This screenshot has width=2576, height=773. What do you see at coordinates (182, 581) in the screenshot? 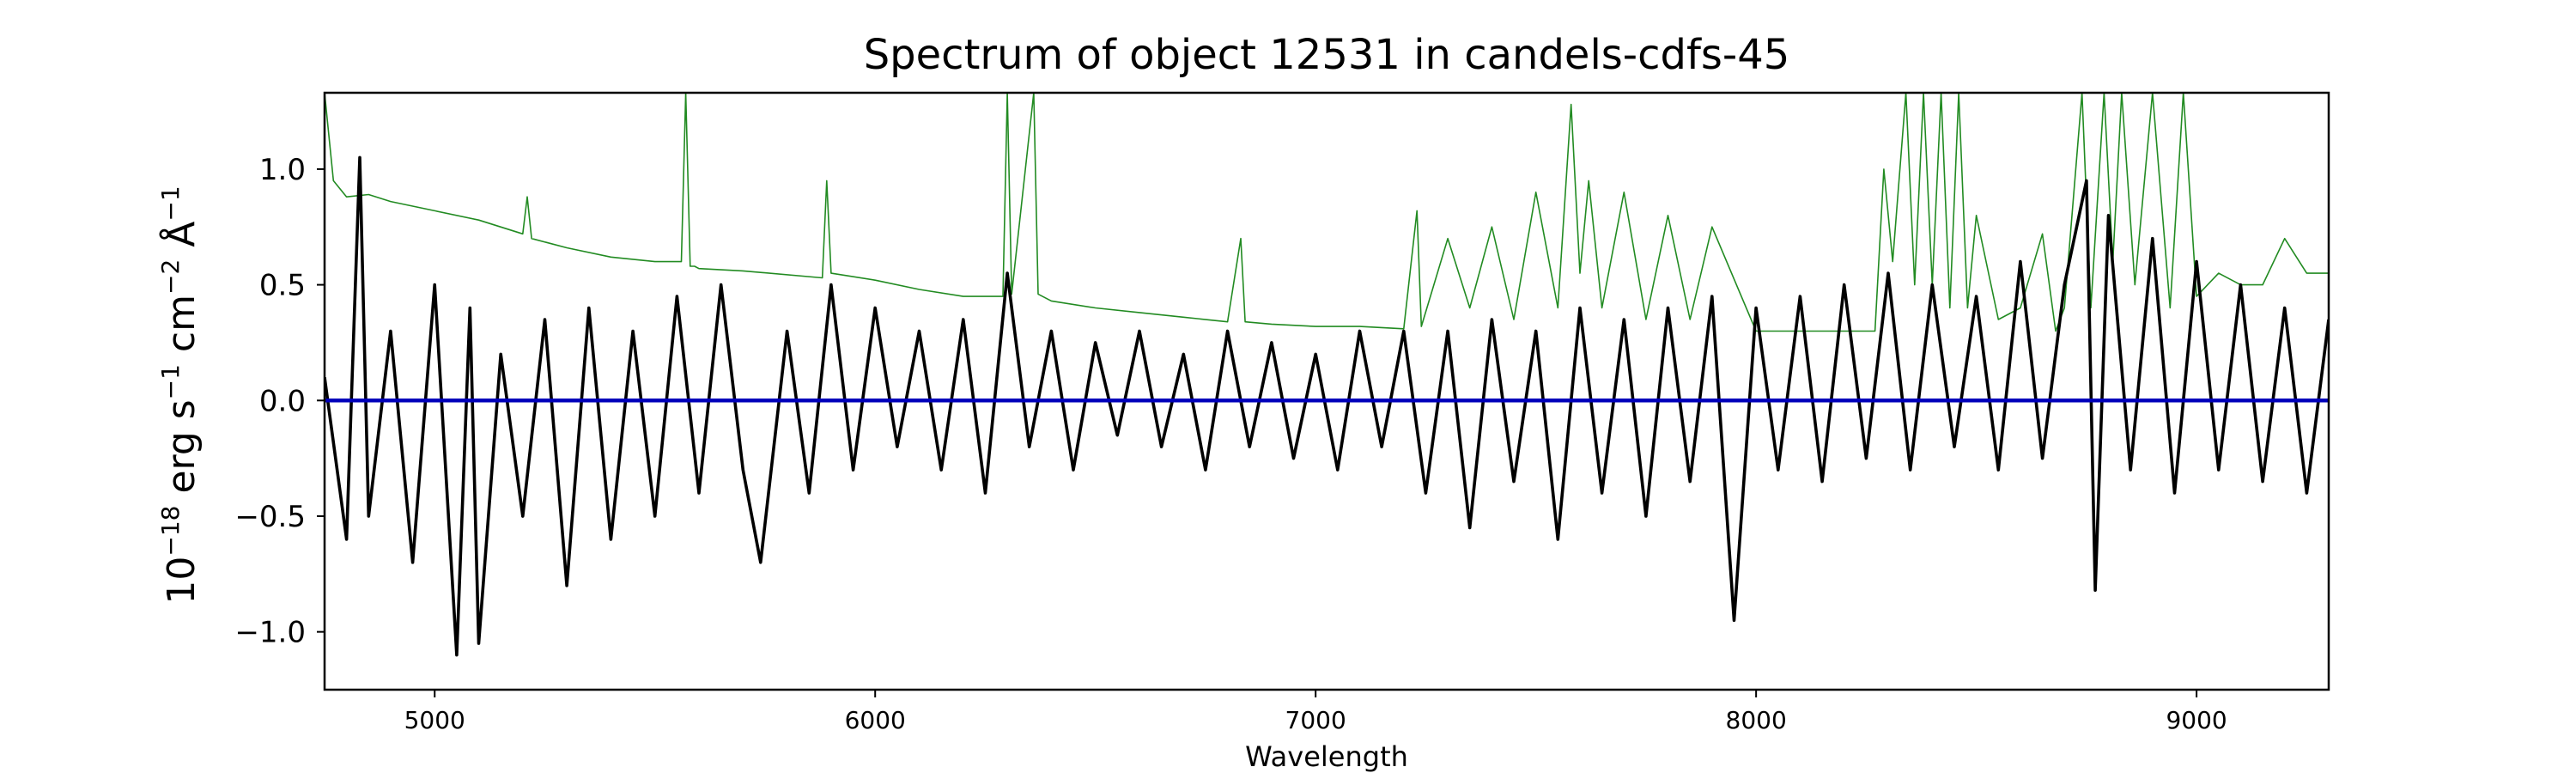
I see `y-label-base: 10` at bounding box center [182, 581].